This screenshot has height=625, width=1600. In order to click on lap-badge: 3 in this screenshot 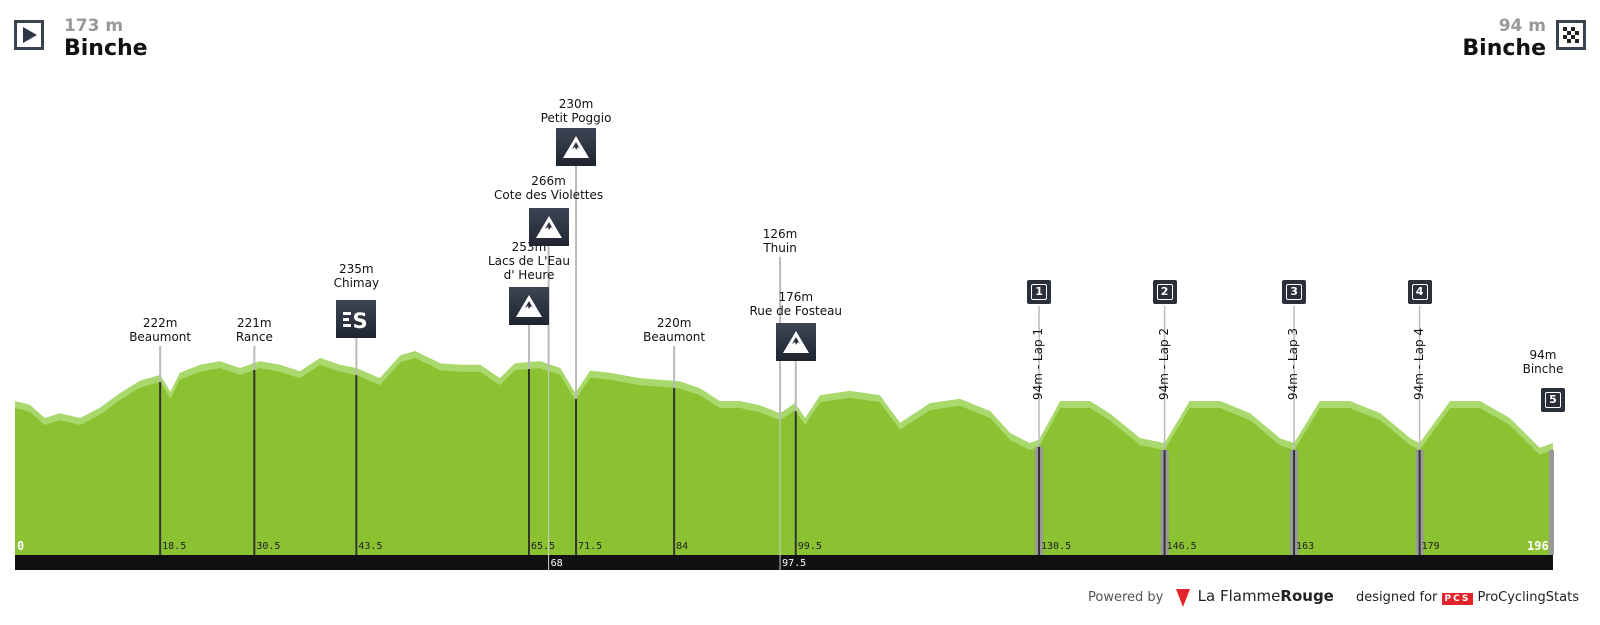, I will do `click(1294, 292)`.